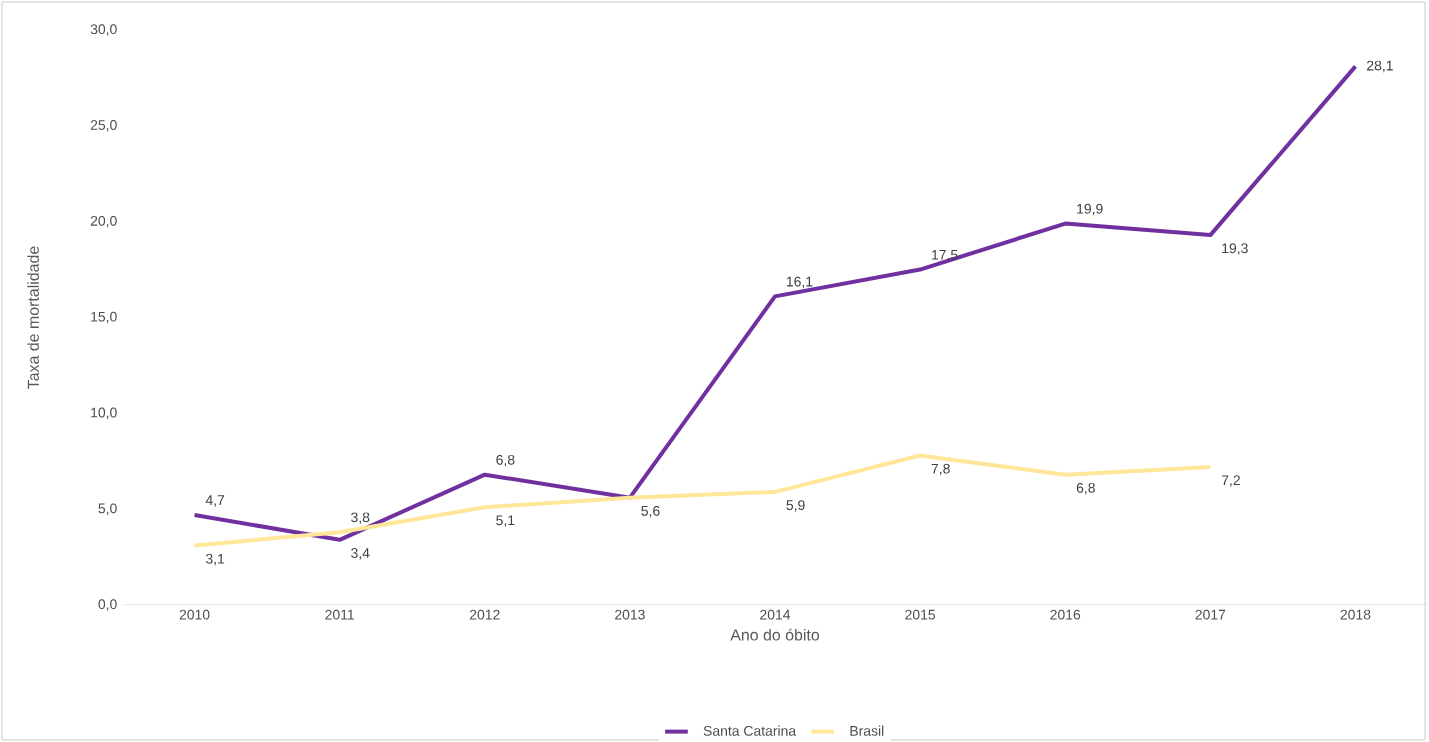 This screenshot has height=742, width=1429. What do you see at coordinates (194, 614) in the screenshot?
I see `x-tick-label: 2010` at bounding box center [194, 614].